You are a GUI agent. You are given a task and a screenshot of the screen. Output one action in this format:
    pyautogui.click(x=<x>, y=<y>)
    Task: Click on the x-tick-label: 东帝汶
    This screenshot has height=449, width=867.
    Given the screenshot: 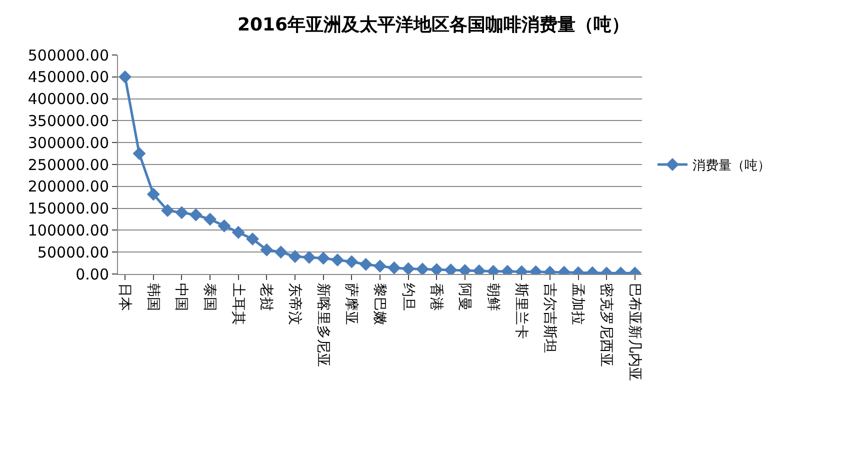 What is the action you would take?
    pyautogui.click(x=294, y=303)
    